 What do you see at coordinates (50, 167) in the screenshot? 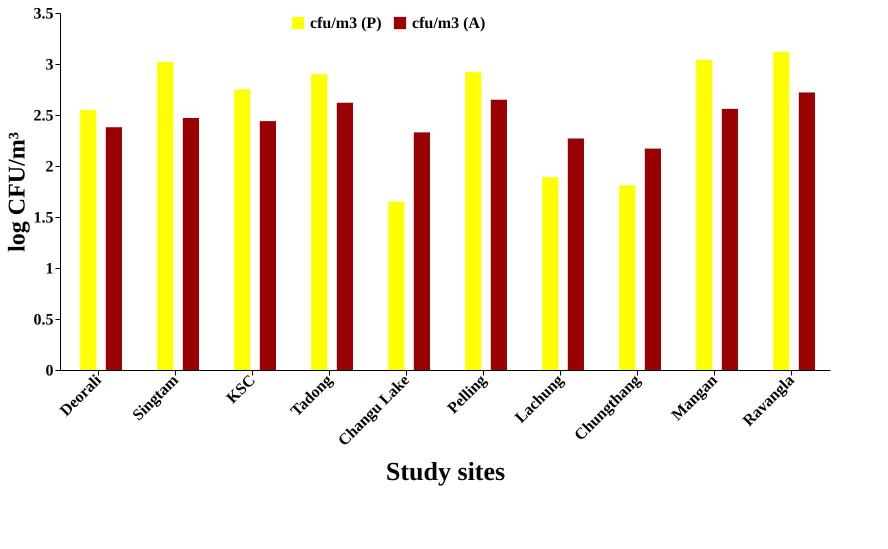
I see `y-tick-label: 2` at bounding box center [50, 167].